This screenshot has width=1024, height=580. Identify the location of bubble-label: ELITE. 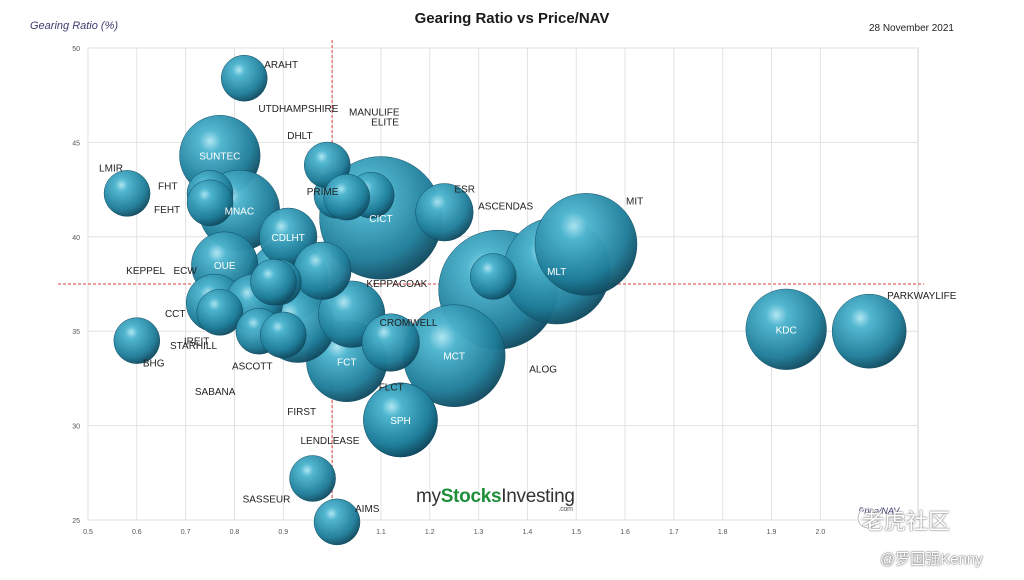
(385, 122).